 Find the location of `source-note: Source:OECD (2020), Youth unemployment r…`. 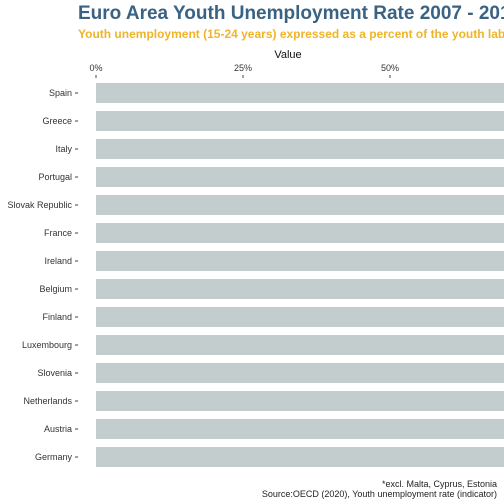

source-note: Source:OECD (2020), Youth unemployment r… is located at coordinates (379, 494).